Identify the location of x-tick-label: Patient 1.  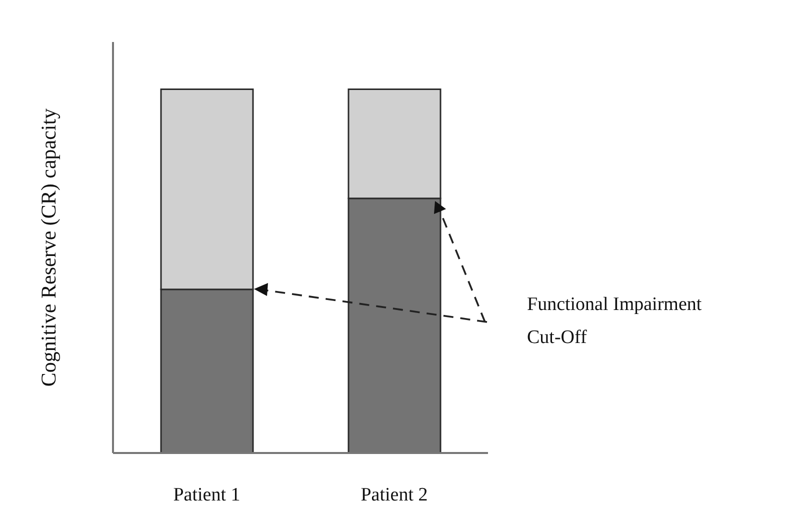
(206, 495).